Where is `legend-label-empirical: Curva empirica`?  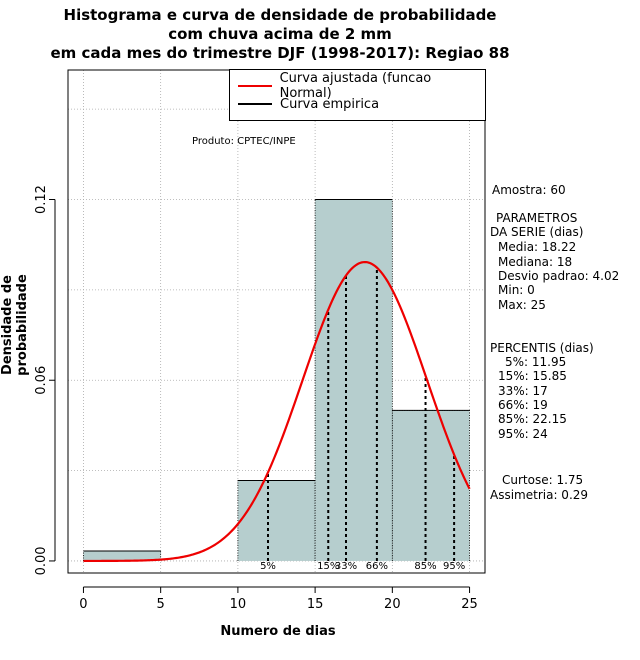
legend-label-empirical: Curva empirica is located at coordinates (330, 104).